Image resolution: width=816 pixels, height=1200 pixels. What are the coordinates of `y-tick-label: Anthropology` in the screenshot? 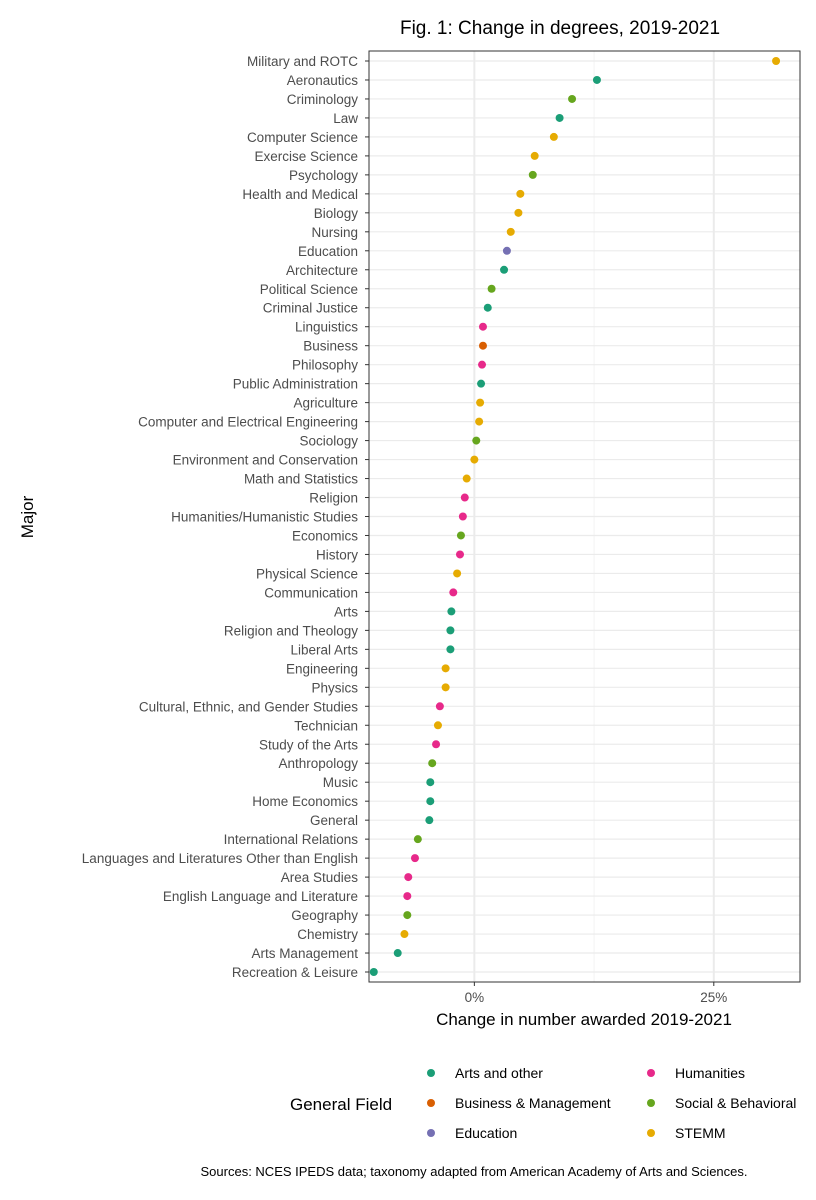 It's located at (318, 763).